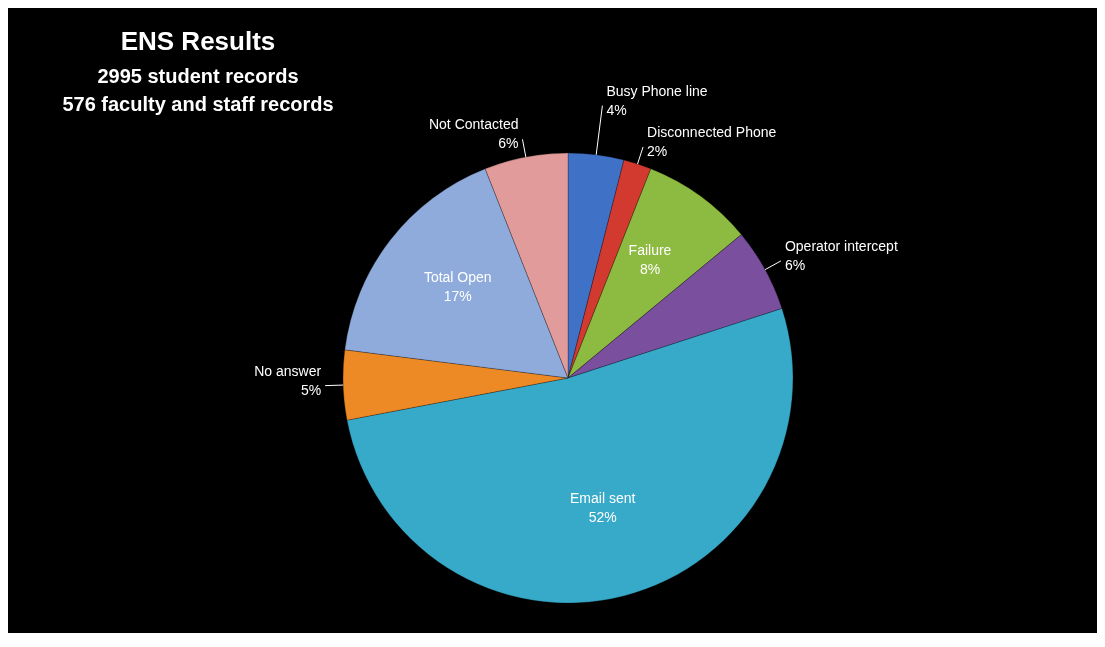  Describe the element at coordinates (602, 517) in the screenshot. I see `data-label: 52%` at that location.